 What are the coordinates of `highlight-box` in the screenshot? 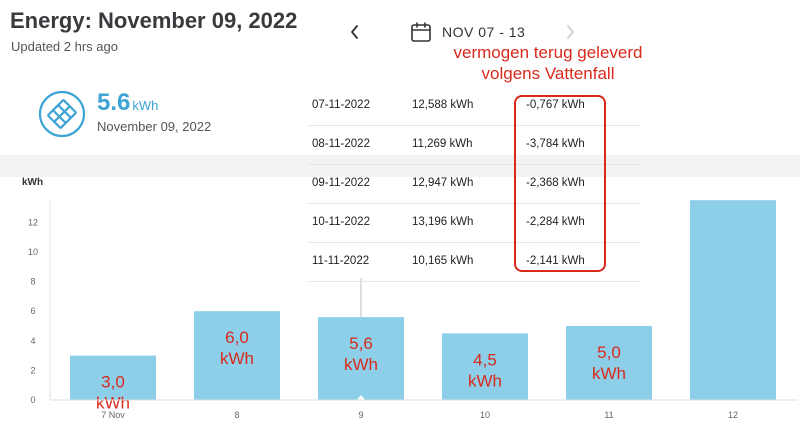 It's located at (560, 183).